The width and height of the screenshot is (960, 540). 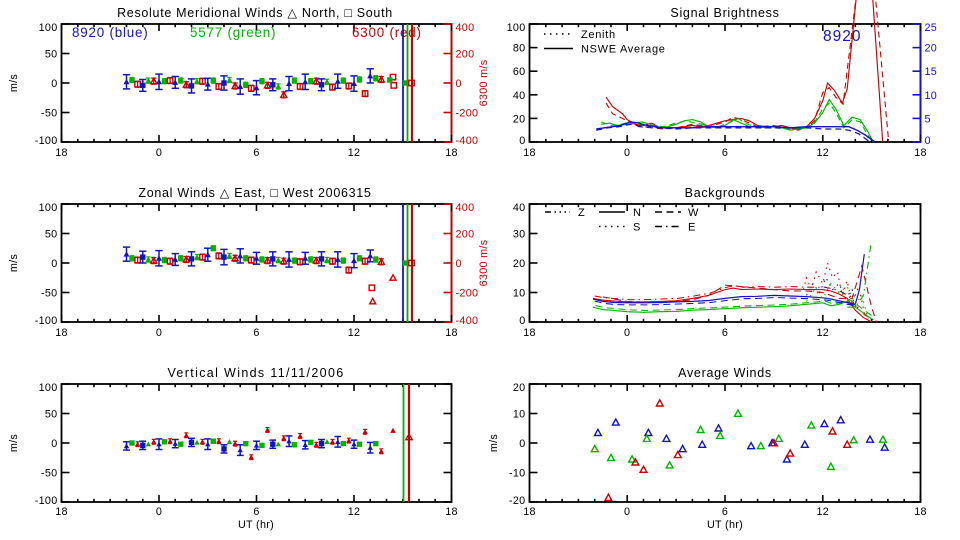 What do you see at coordinates (233, 32) in the screenshot?
I see `svg-text: 5577 (green)` at bounding box center [233, 32].